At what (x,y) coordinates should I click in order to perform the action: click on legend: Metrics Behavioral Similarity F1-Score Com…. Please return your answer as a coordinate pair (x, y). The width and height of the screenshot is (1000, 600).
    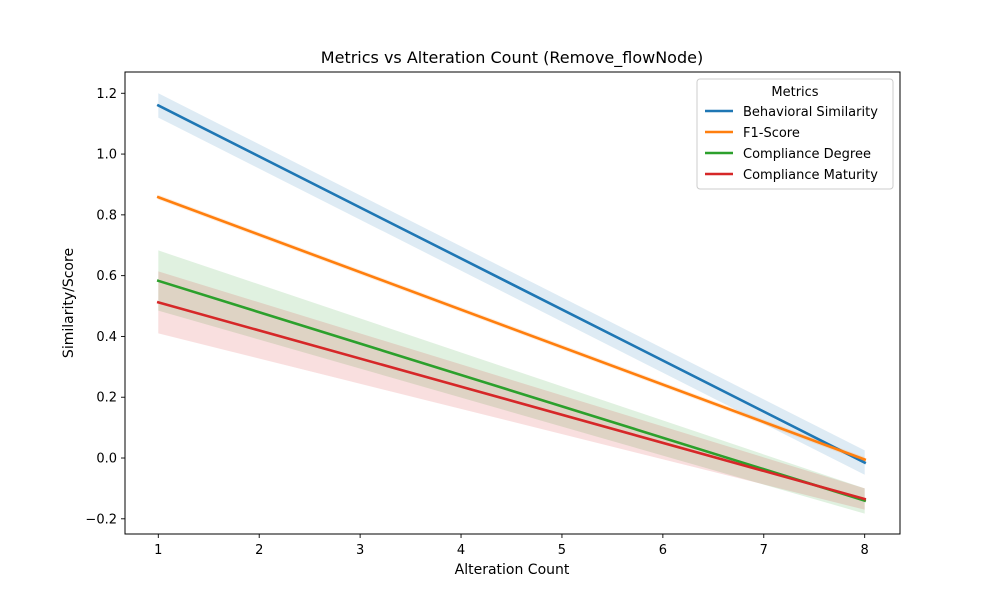
    Looking at the image, I should click on (795, 134).